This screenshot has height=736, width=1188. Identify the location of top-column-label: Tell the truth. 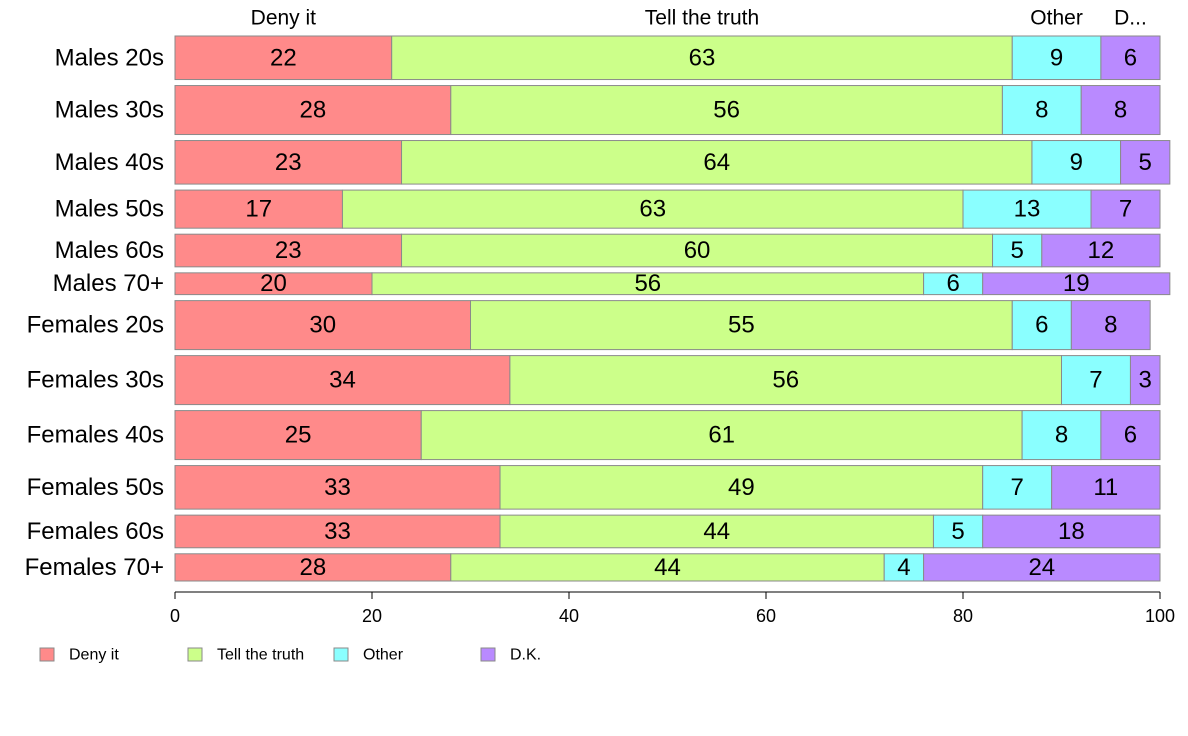
(702, 18).